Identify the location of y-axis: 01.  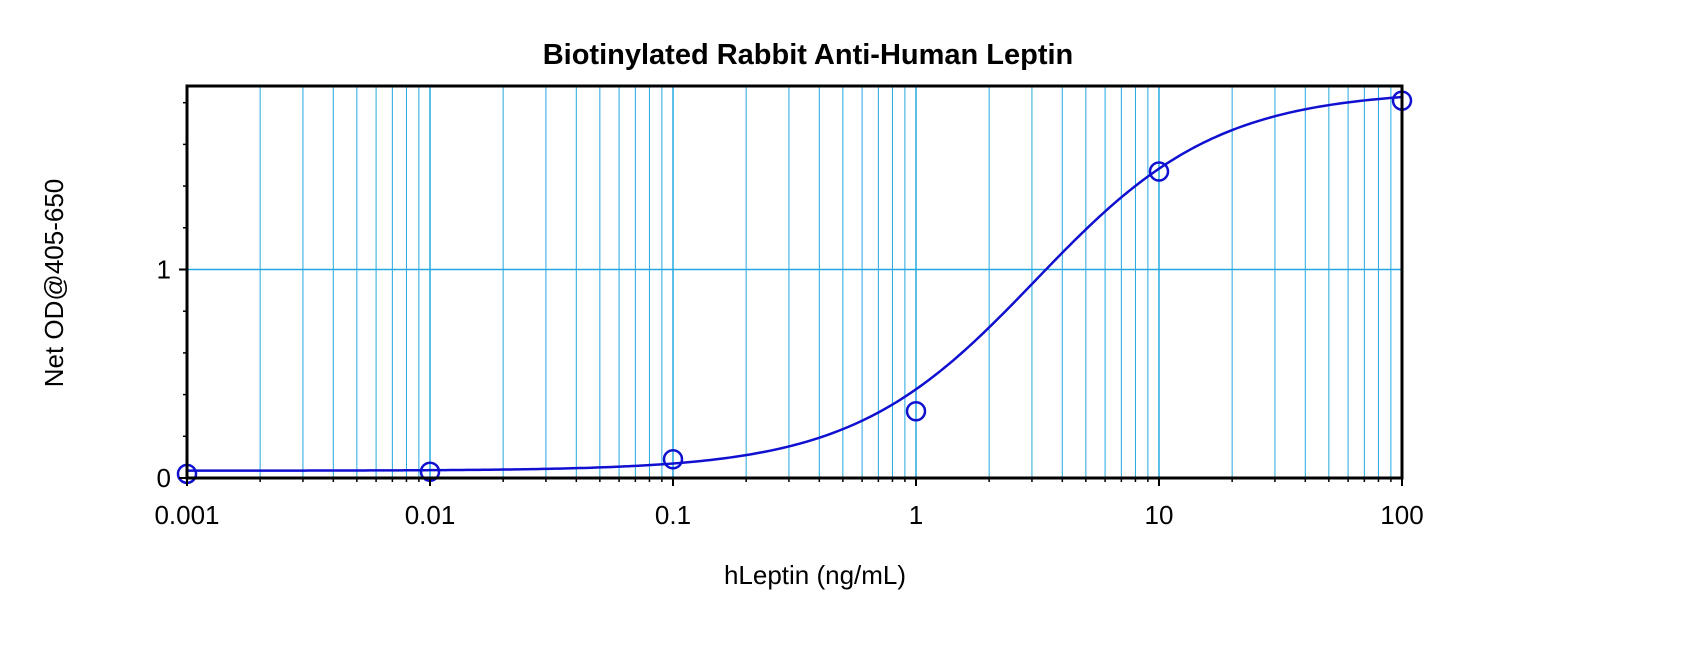
(172, 297).